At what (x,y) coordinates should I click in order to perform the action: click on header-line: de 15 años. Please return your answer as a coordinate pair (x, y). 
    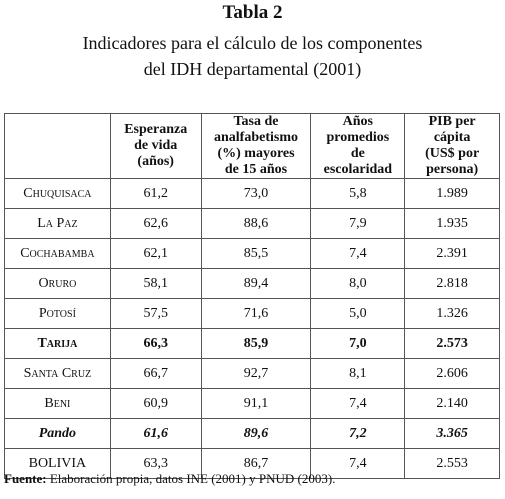
    Looking at the image, I should click on (256, 169).